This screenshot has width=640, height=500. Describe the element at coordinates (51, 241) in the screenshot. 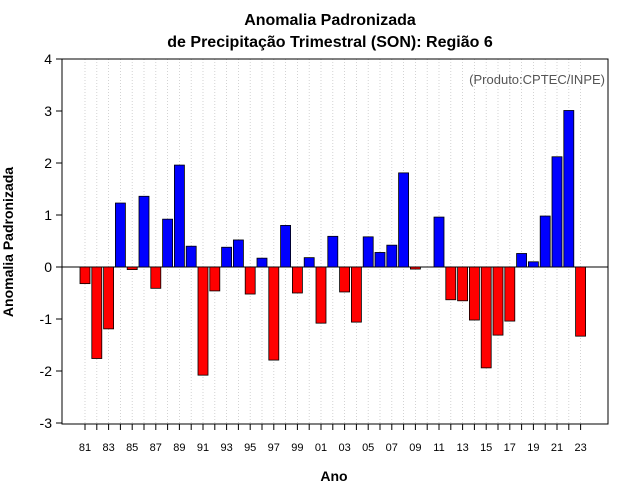

I see `y-axis: -3 -2 -1 0 1 2 3 4` at that location.